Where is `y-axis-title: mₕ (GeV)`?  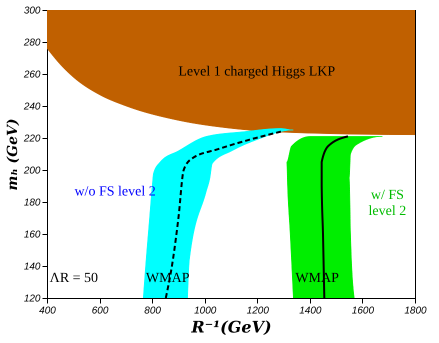 y-axis-title: mₕ (GeV) is located at coordinates (12, 154).